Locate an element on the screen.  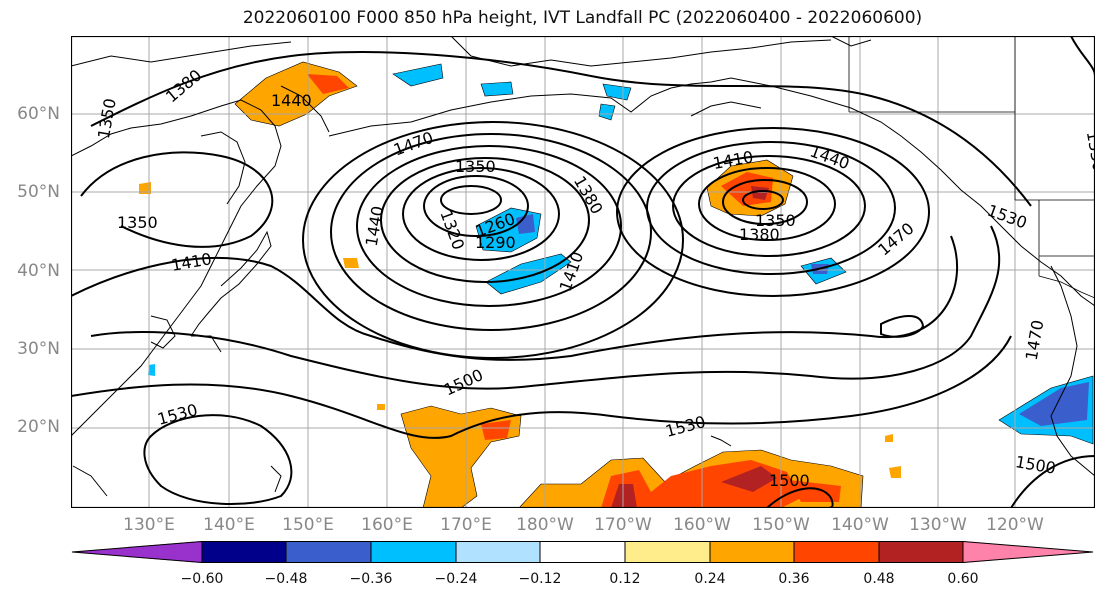
contour-label: 1290 is located at coordinates (495, 242).